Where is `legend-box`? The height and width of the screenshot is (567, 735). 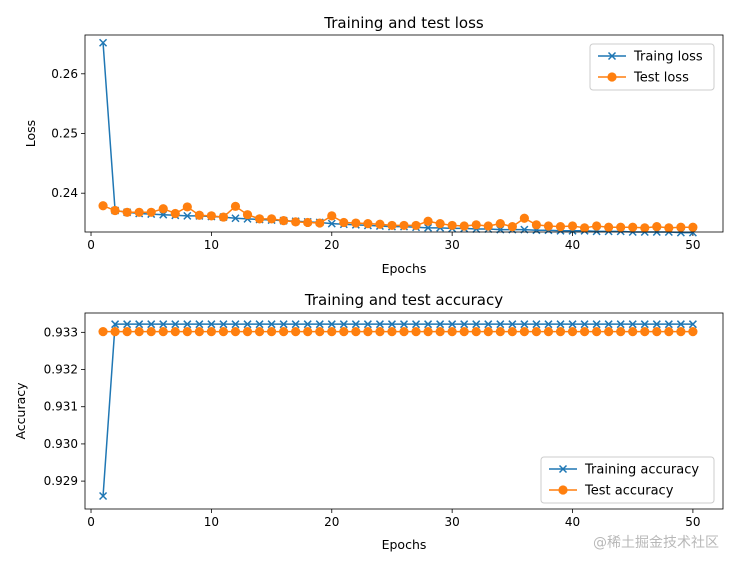
legend-box is located at coordinates (627, 480).